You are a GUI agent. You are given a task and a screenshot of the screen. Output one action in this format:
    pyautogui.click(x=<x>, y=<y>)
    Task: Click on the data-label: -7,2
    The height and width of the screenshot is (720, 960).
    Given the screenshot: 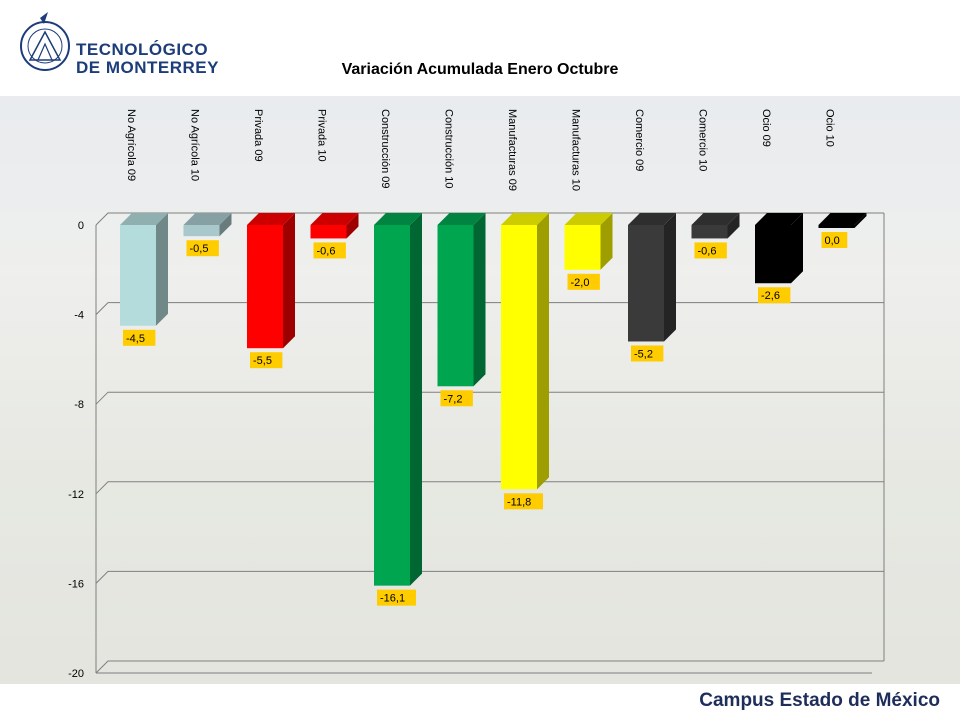 What is the action you would take?
    pyautogui.click(x=453, y=399)
    